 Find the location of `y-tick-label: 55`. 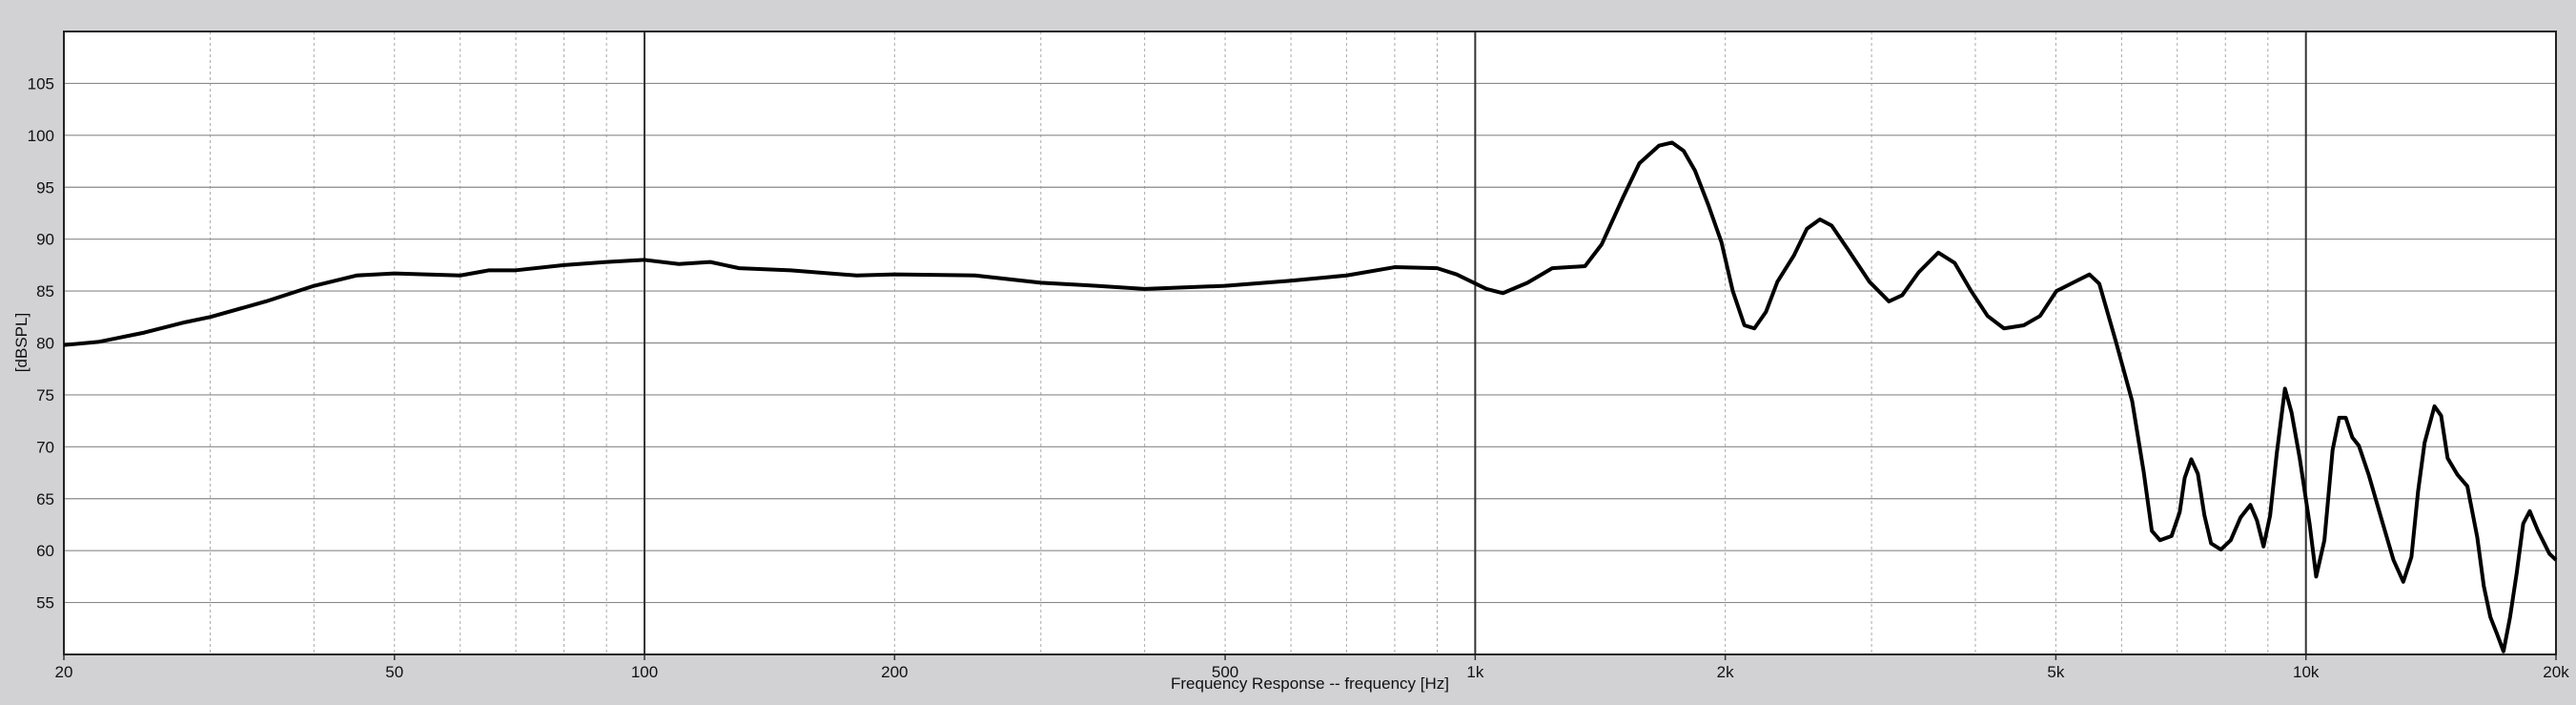

y-tick-label: 55 is located at coordinates (45, 603).